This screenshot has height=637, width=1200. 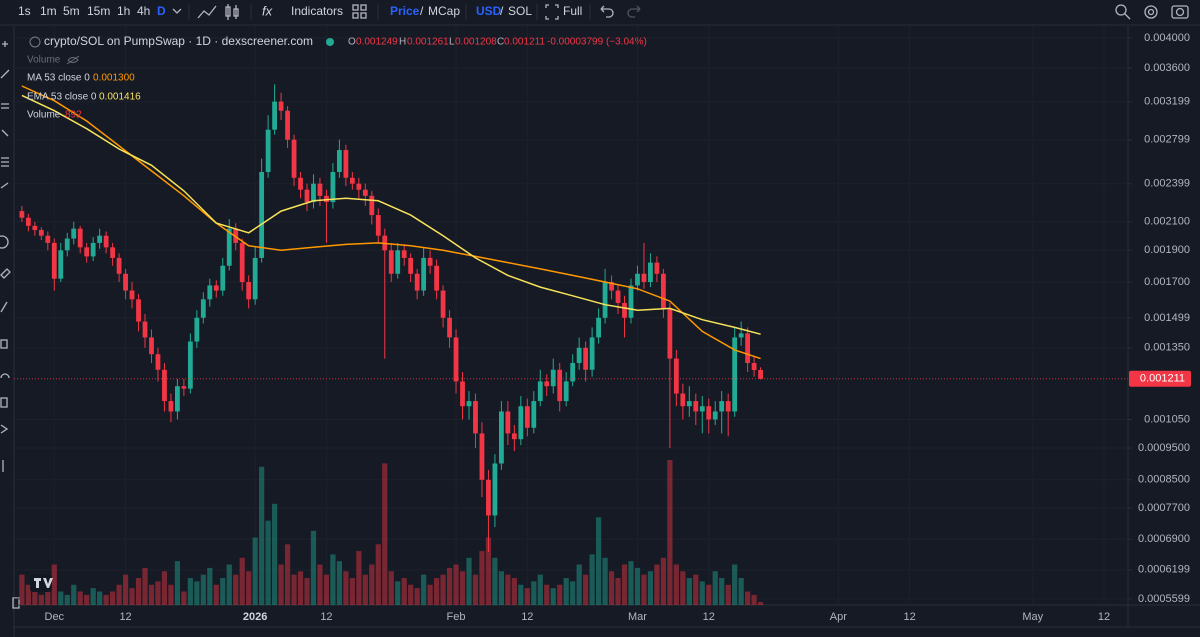 What do you see at coordinates (98, 11) in the screenshot?
I see `interval: 15m` at bounding box center [98, 11].